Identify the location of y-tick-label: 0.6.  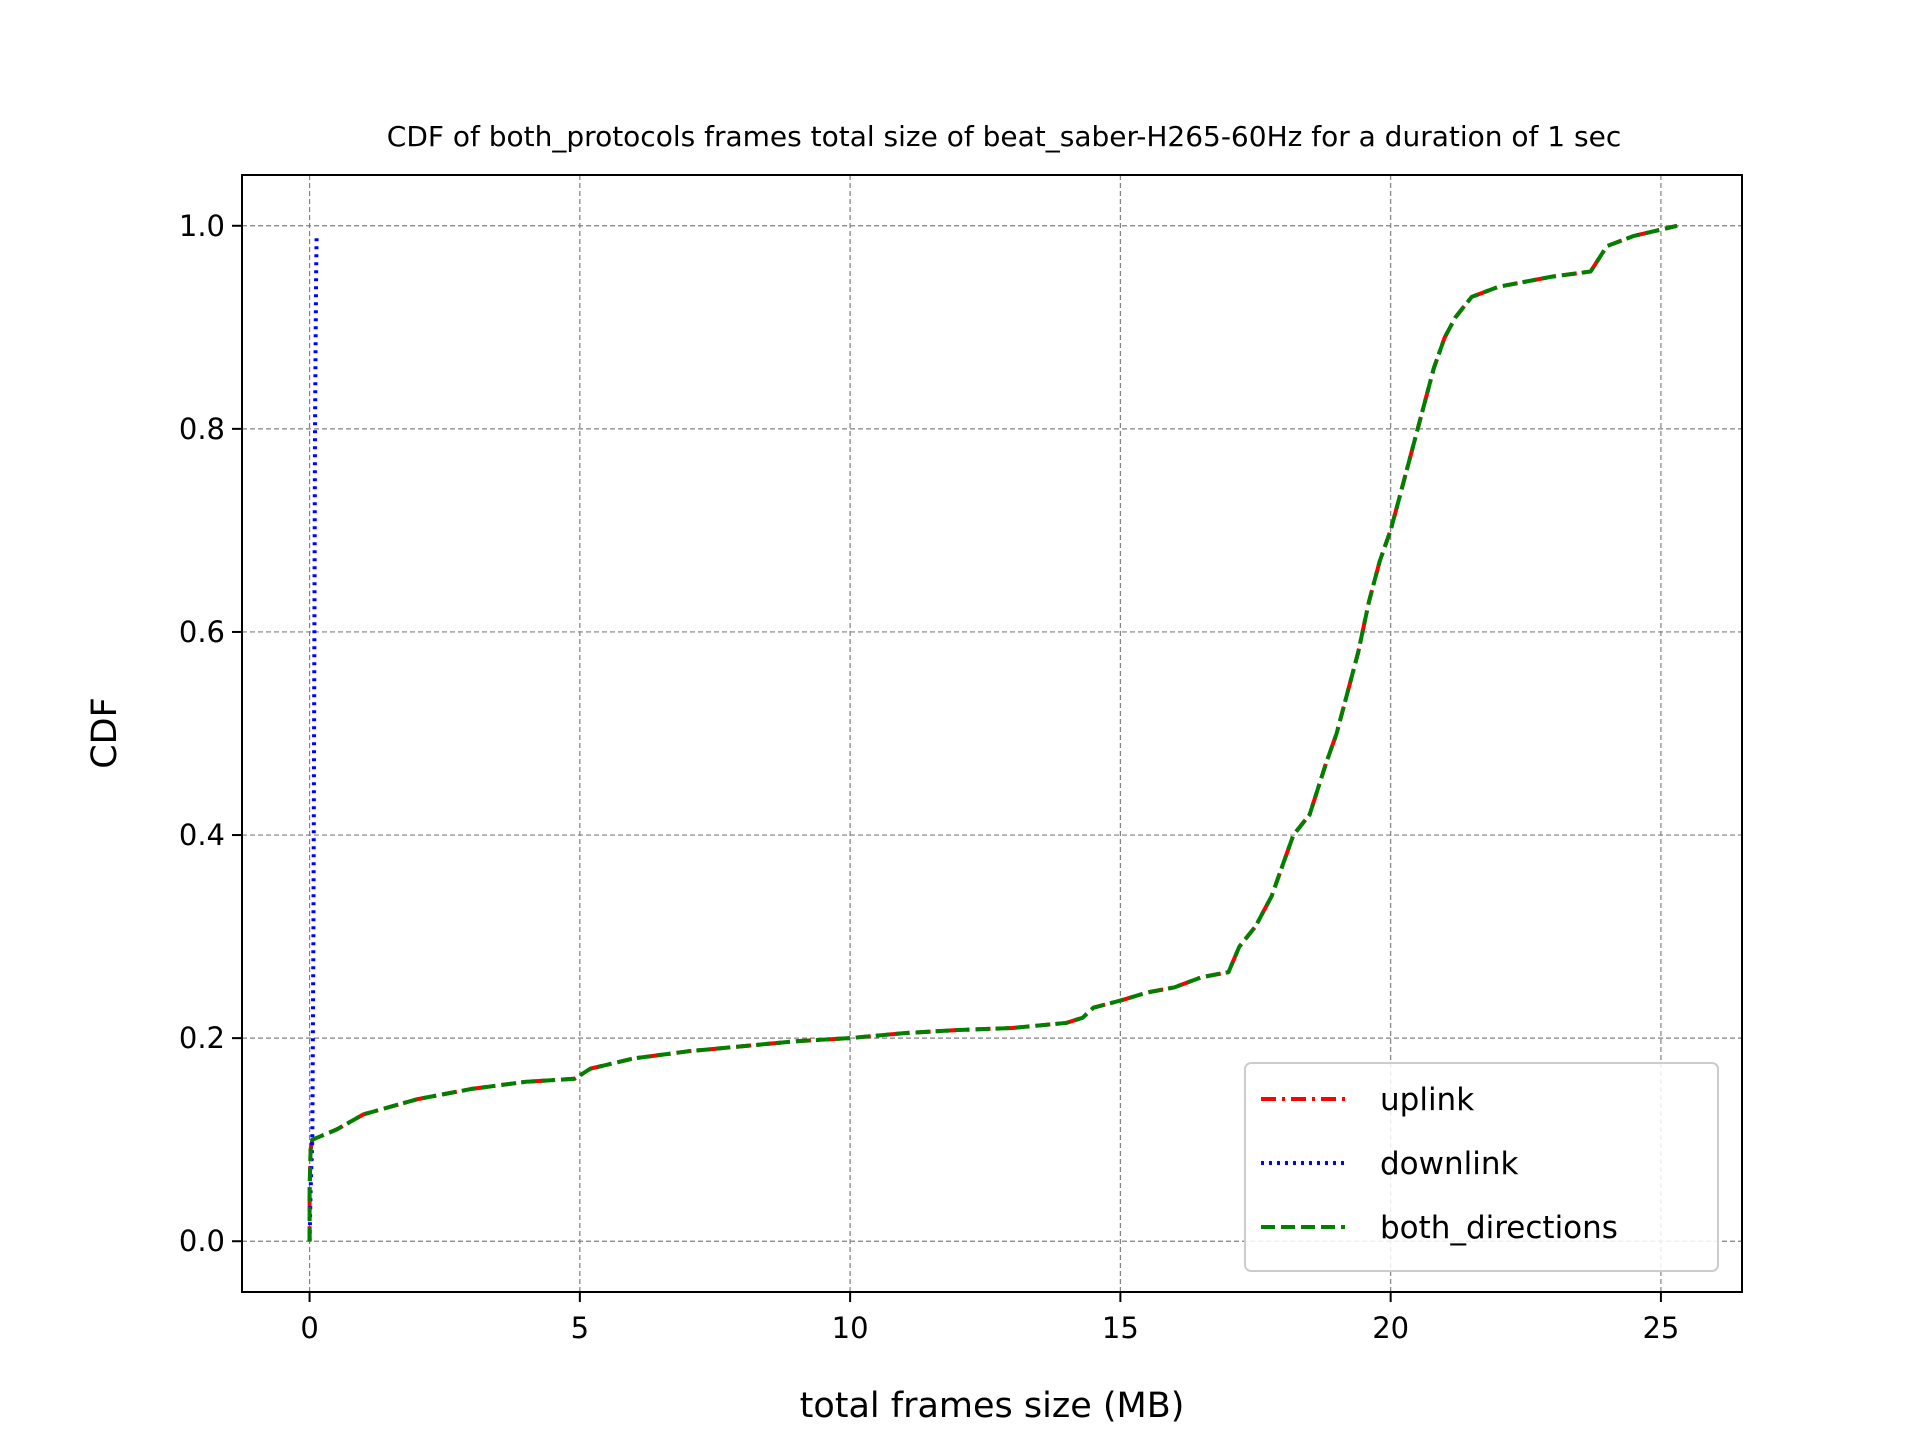
(202, 632).